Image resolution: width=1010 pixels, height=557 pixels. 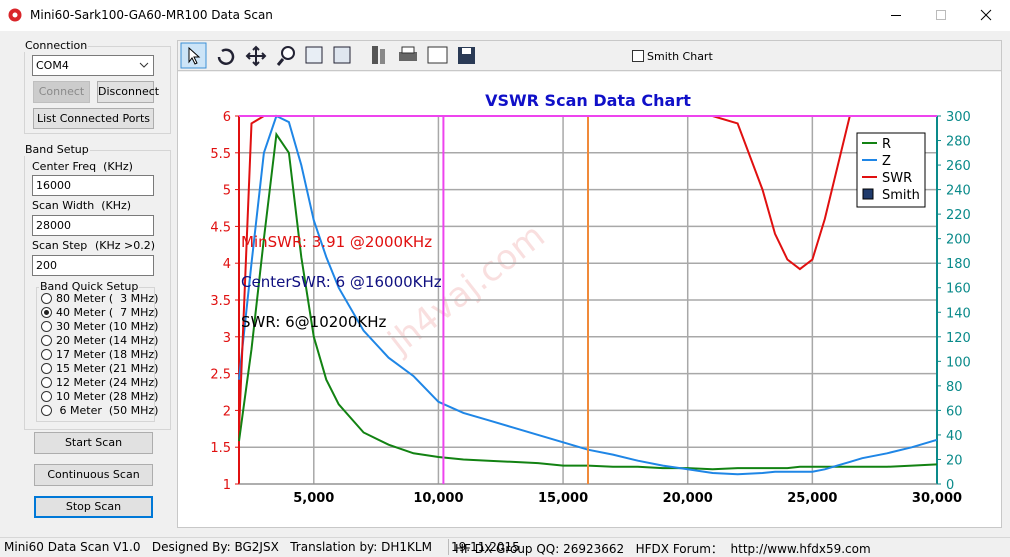 What do you see at coordinates (107, 382) in the screenshot?
I see `radio-label: 12 Meter (24 MHz)` at bounding box center [107, 382].